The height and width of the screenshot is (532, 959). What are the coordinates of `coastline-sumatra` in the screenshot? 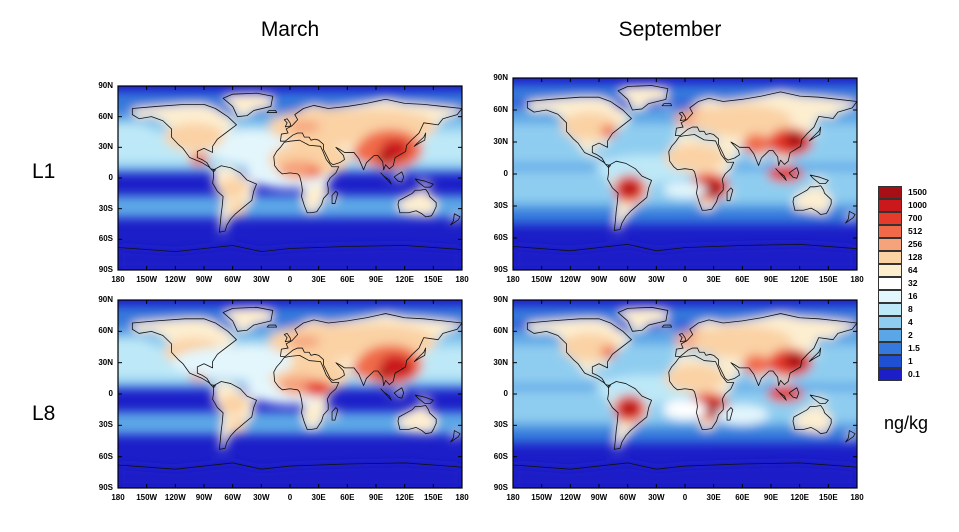 It's located at (386, 394).